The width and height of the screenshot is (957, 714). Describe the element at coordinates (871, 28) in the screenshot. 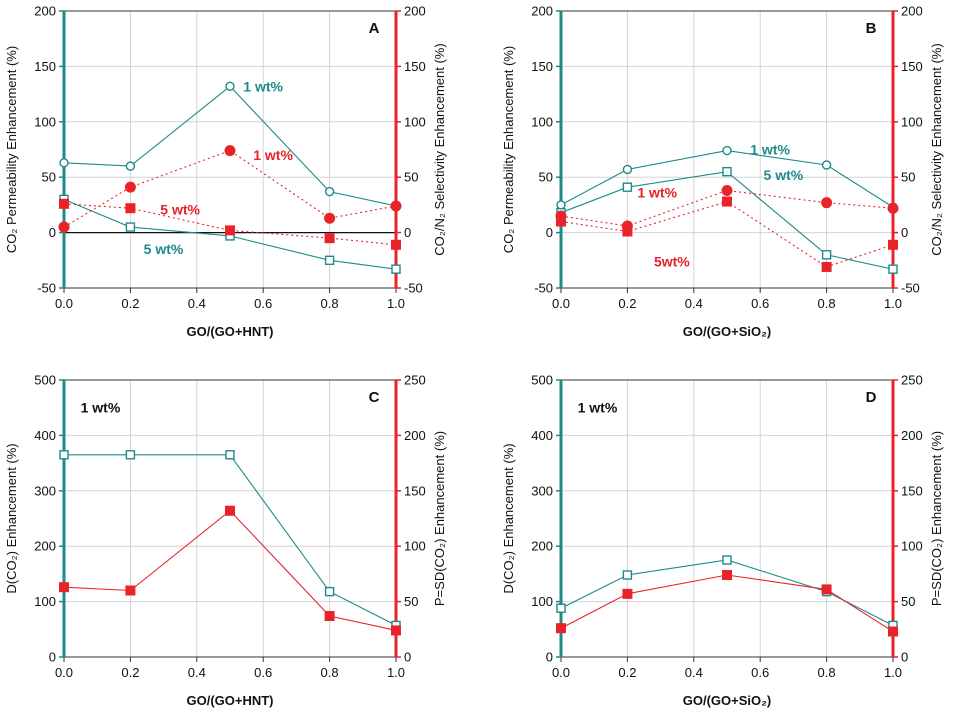

I see `panel-letter: B` at that location.